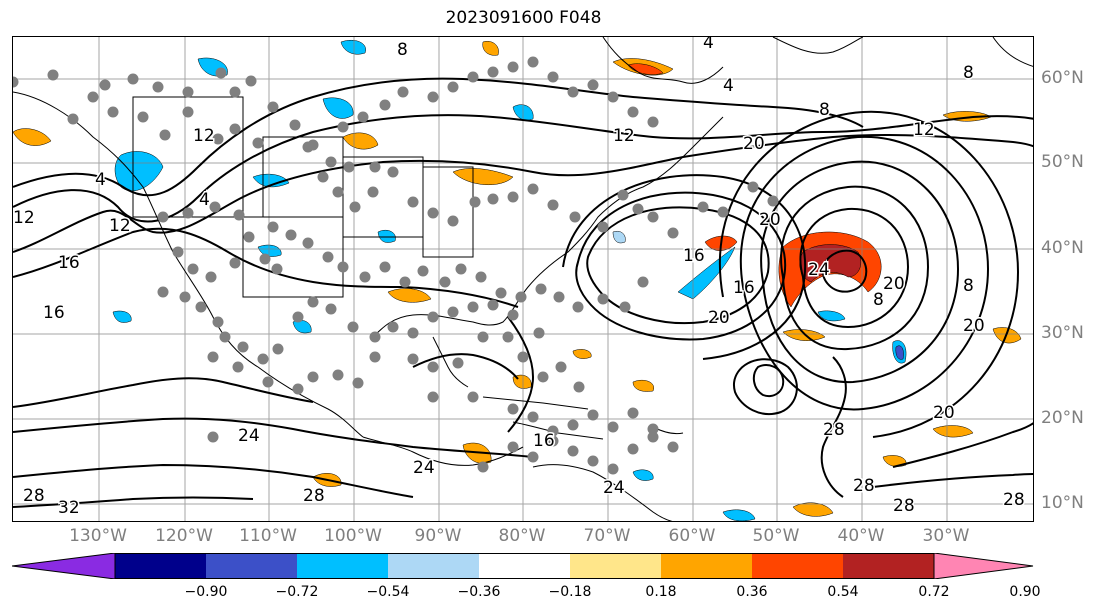 The image size is (1102, 613). I want to click on latitude-tick-label: 30°N, so click(1062, 333).